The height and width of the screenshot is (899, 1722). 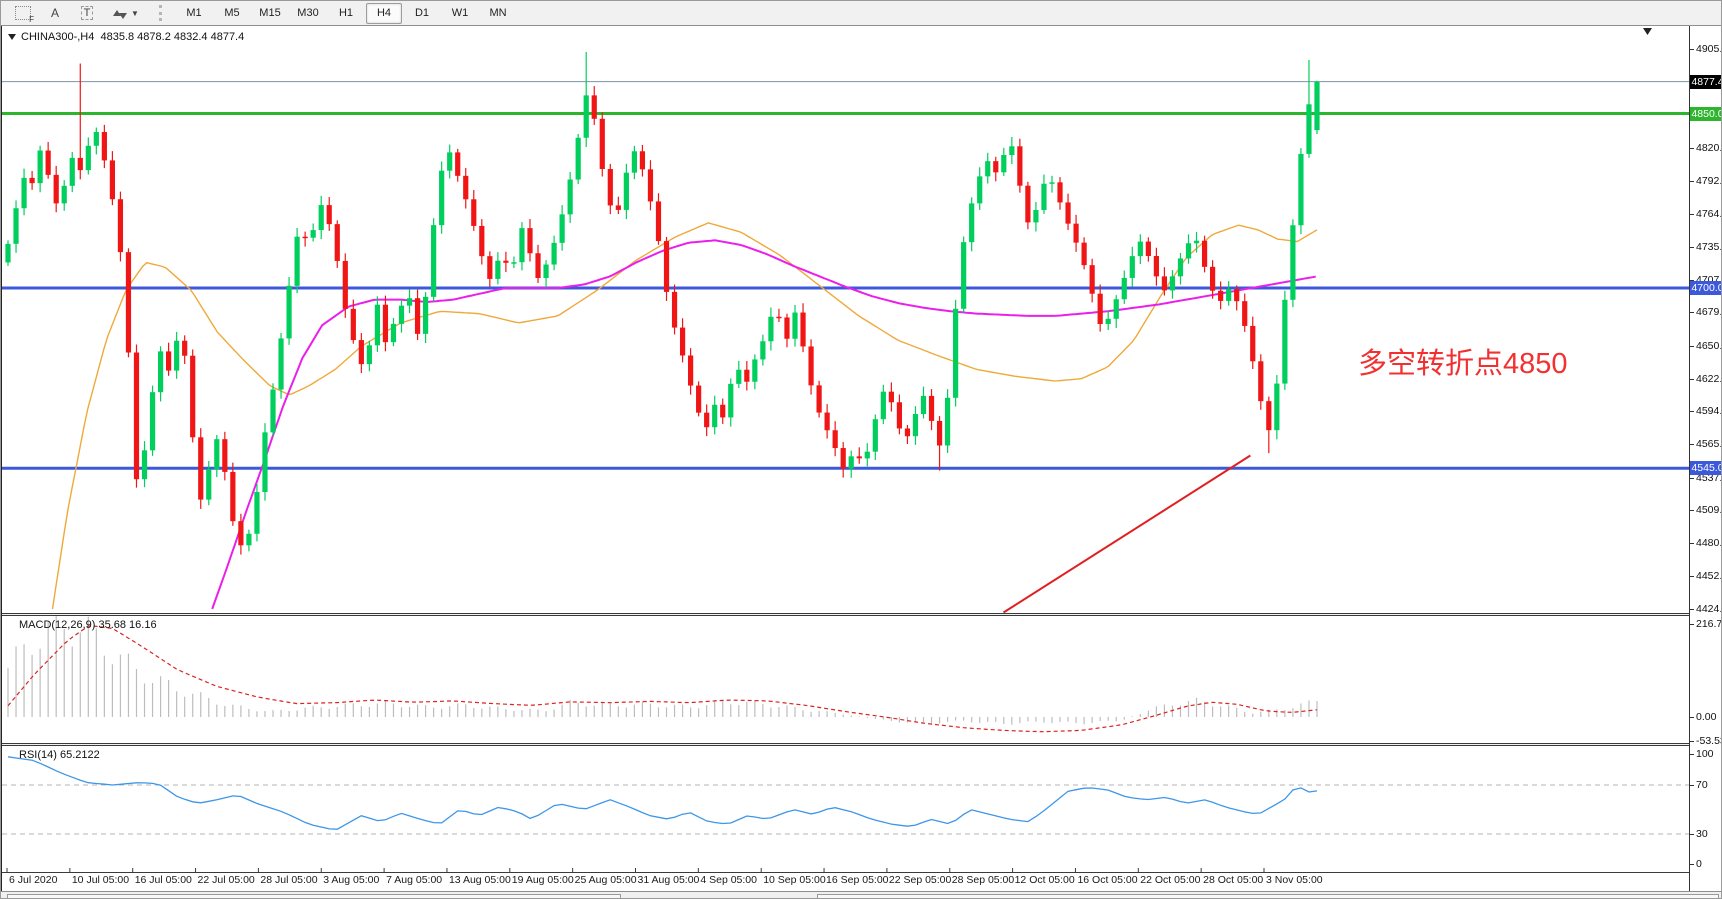 I want to click on timeframe-button-mn: MN, so click(x=498, y=13).